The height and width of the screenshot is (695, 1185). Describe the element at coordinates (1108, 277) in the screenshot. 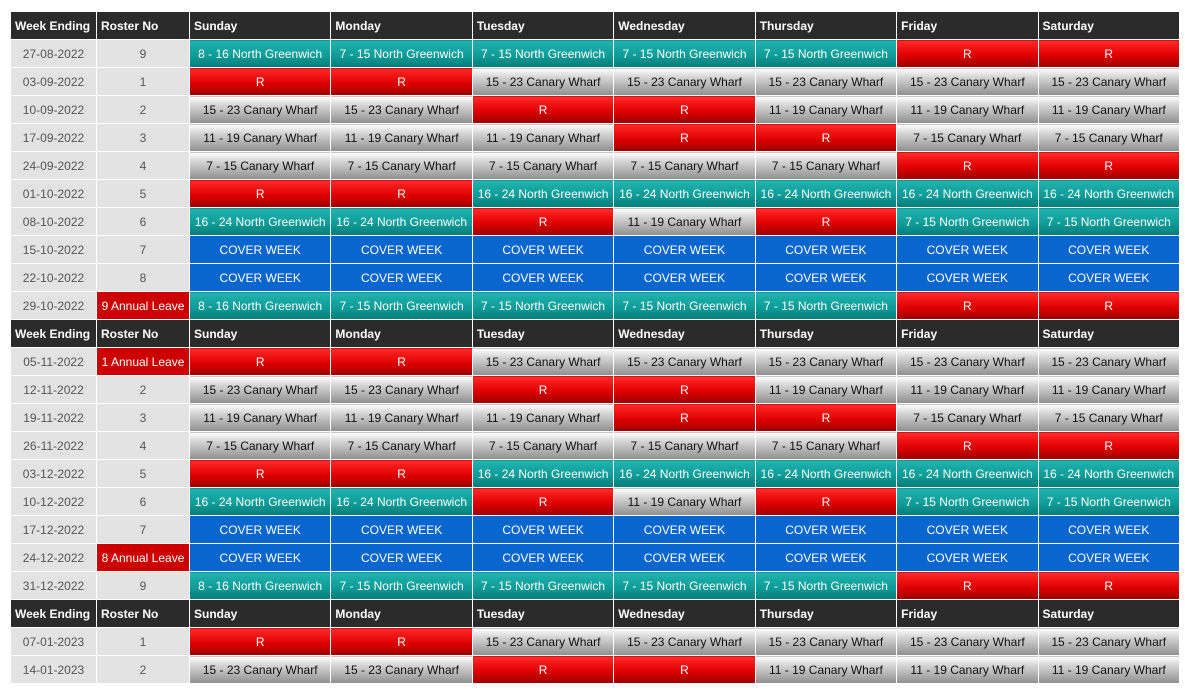

I see `saturday-shift-cell: COVER WEEK` at that location.